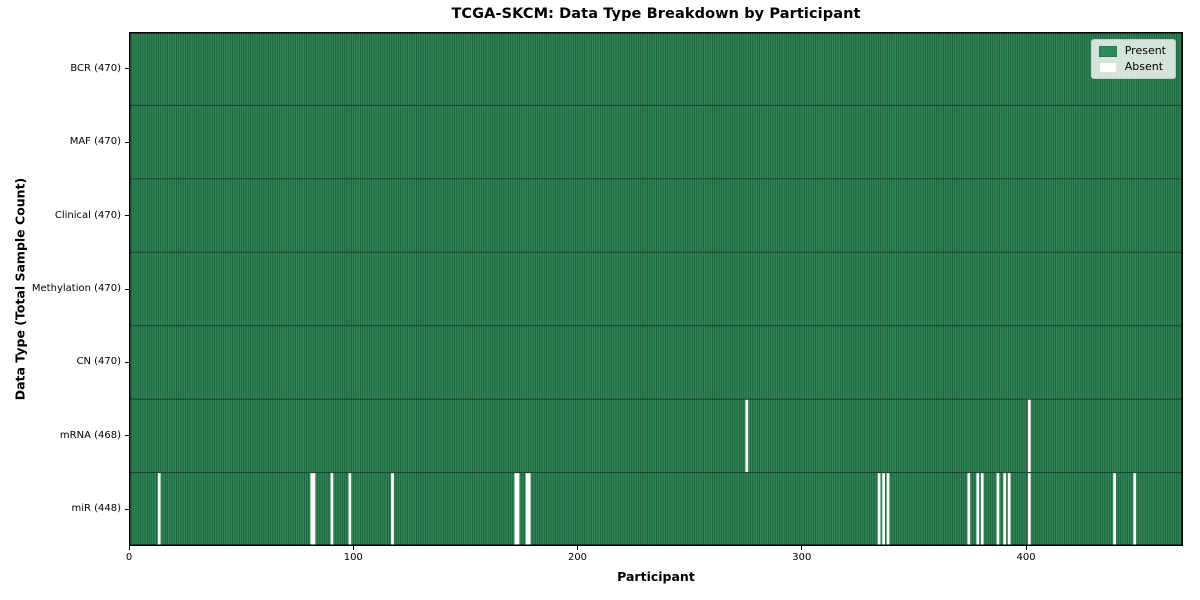 Image resolution: width=1200 pixels, height=600 pixels. Describe the element at coordinates (95, 68) in the screenshot. I see `row-label-bcr: BCR (470)` at that location.